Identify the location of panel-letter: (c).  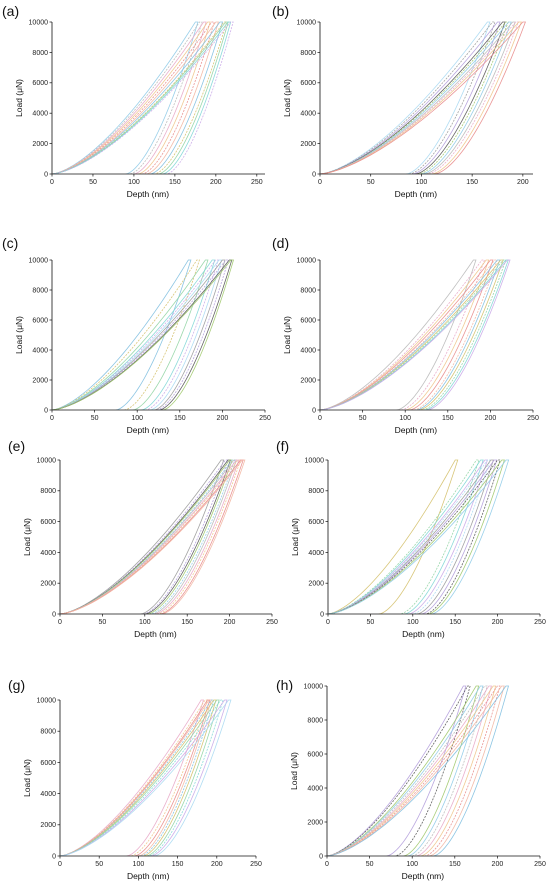
(10, 243).